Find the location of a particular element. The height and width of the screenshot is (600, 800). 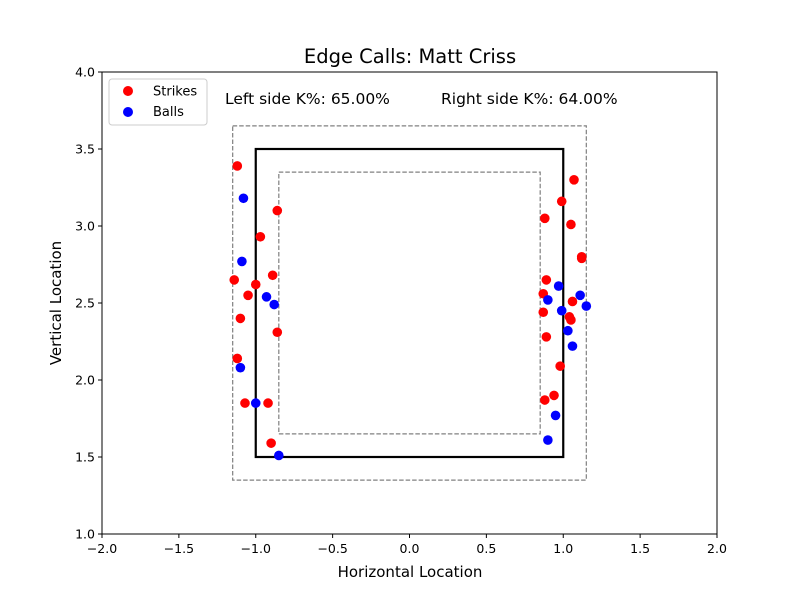

right-side-k-annotation: Right side K%: 64.00% is located at coordinates (529, 99).